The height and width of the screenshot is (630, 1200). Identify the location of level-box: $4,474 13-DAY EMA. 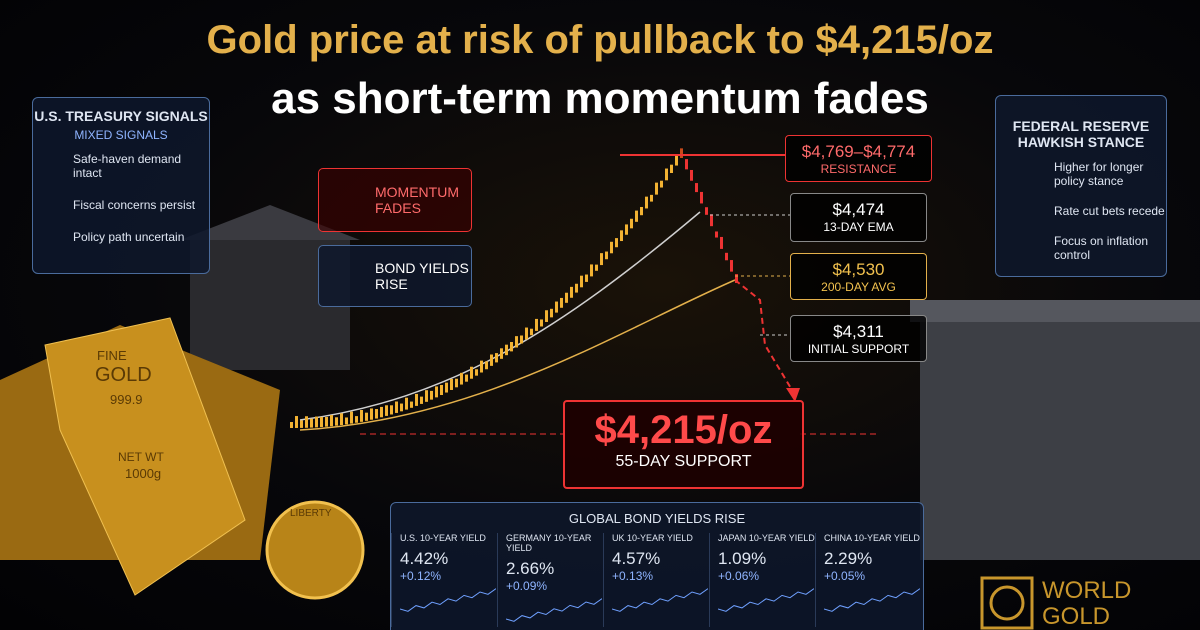
(858, 217).